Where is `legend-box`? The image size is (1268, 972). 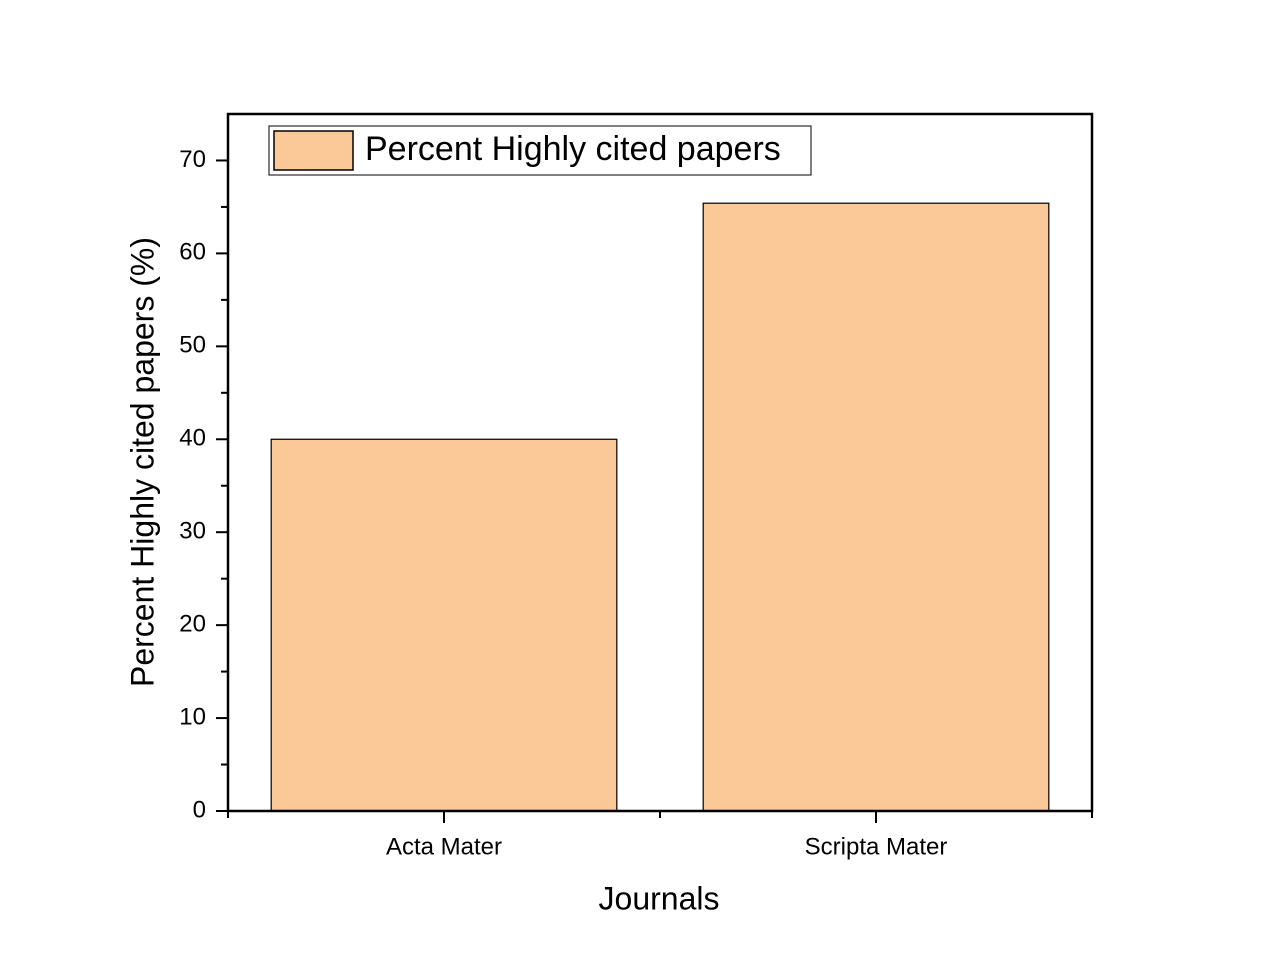
legend-box is located at coordinates (540, 150).